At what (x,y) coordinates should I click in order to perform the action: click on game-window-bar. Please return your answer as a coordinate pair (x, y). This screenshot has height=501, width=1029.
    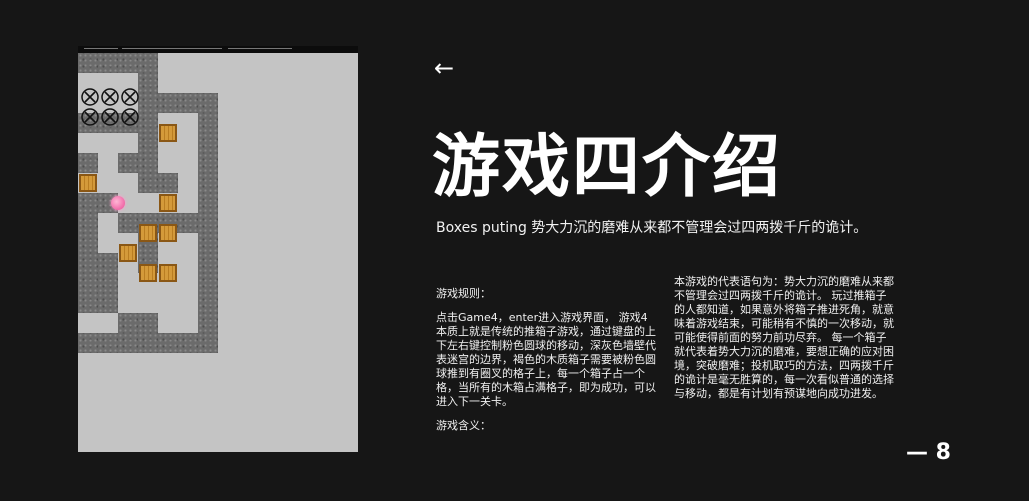
    Looking at the image, I should click on (218, 49).